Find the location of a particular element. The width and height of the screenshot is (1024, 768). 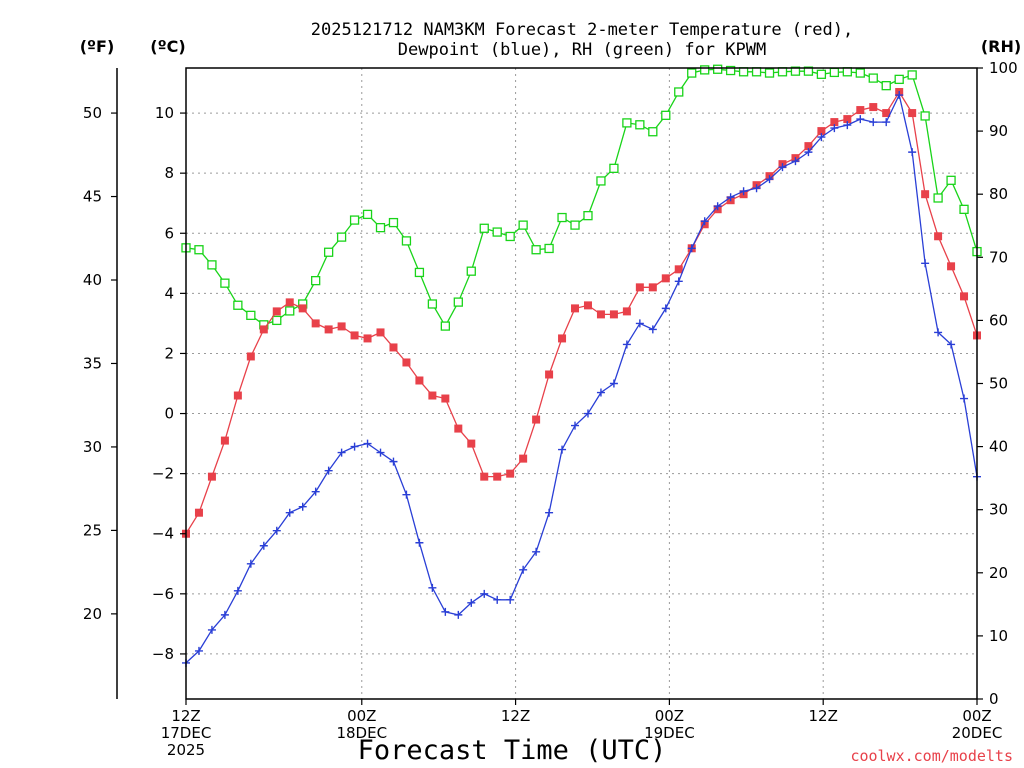

rh-tick-label: 50 is located at coordinates (998, 384).